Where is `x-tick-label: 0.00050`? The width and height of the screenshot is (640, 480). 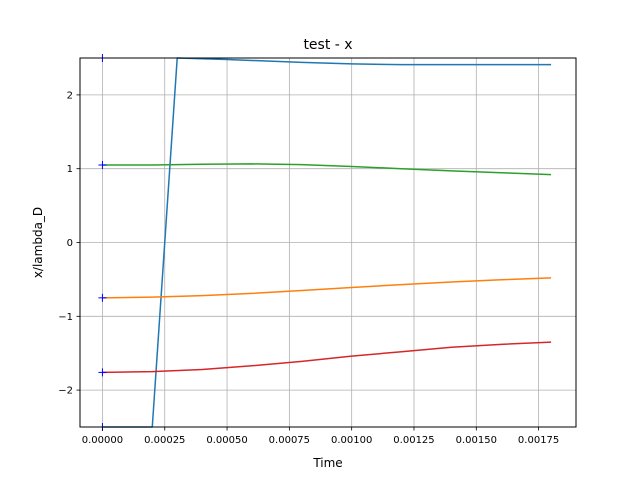 x-tick-label: 0.00050 is located at coordinates (226, 440).